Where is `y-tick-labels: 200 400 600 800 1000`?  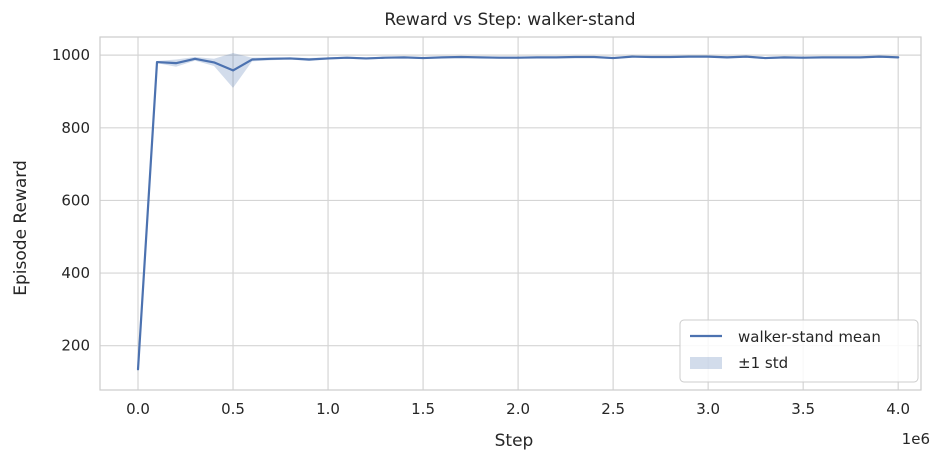
y-tick-labels: 200 400 600 800 1000 is located at coordinates (71, 200).